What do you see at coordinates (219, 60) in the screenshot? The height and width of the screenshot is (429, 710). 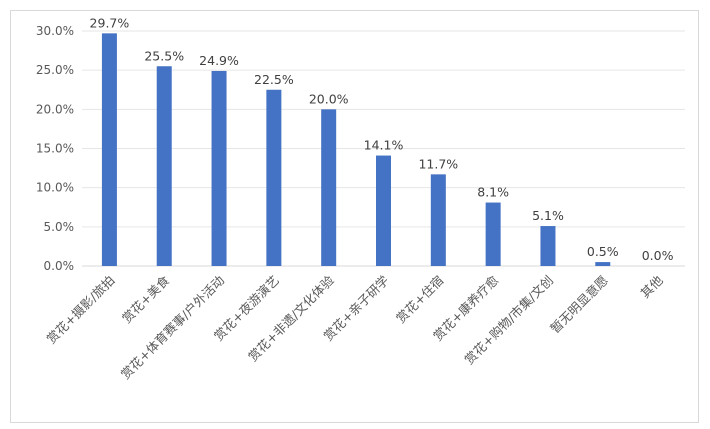 I see `data-label: 24.9%` at bounding box center [219, 60].